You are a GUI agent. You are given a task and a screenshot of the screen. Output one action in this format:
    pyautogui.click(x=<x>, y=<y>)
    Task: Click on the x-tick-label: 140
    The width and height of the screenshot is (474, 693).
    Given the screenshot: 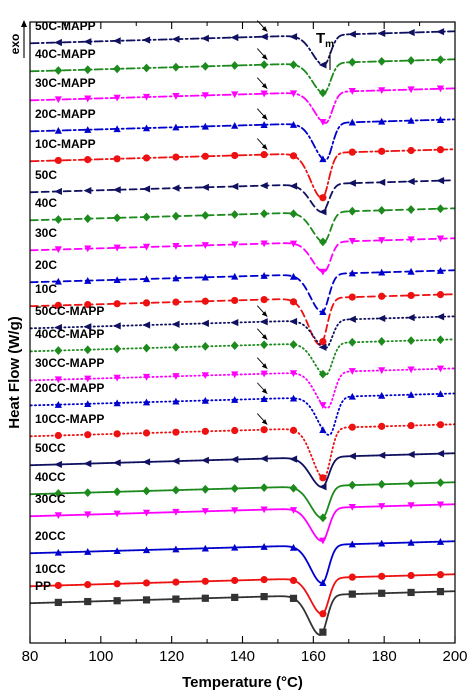 What is the action you would take?
    pyautogui.click(x=242, y=656)
    